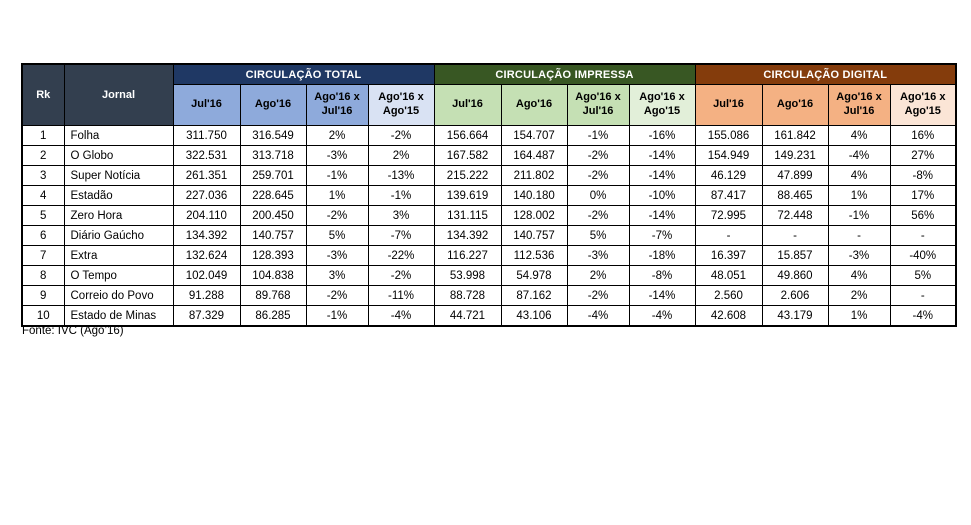  What do you see at coordinates (118, 235) in the screenshot?
I see `jornal-cell: Diário Gaúcho` at bounding box center [118, 235].